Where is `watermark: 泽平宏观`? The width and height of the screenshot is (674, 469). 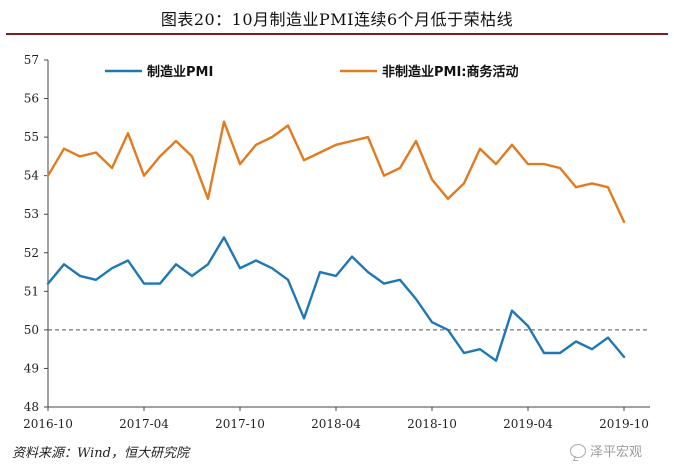
watermark: 泽平宏观 is located at coordinates (606, 450).